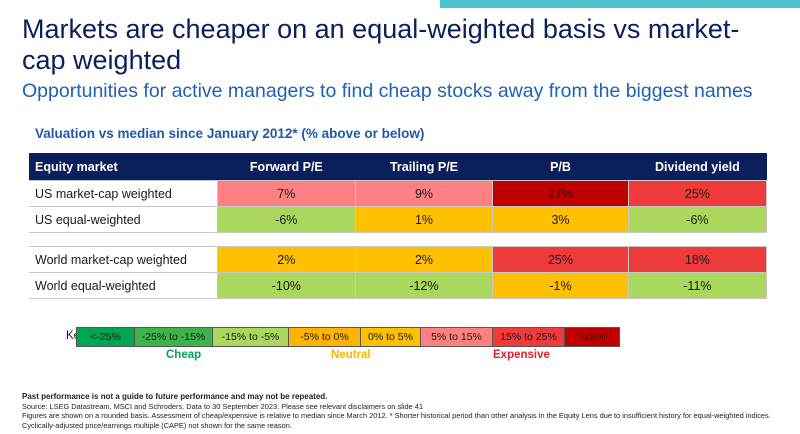 The height and width of the screenshot is (434, 800). I want to click on value-cell: -11%, so click(697, 285).